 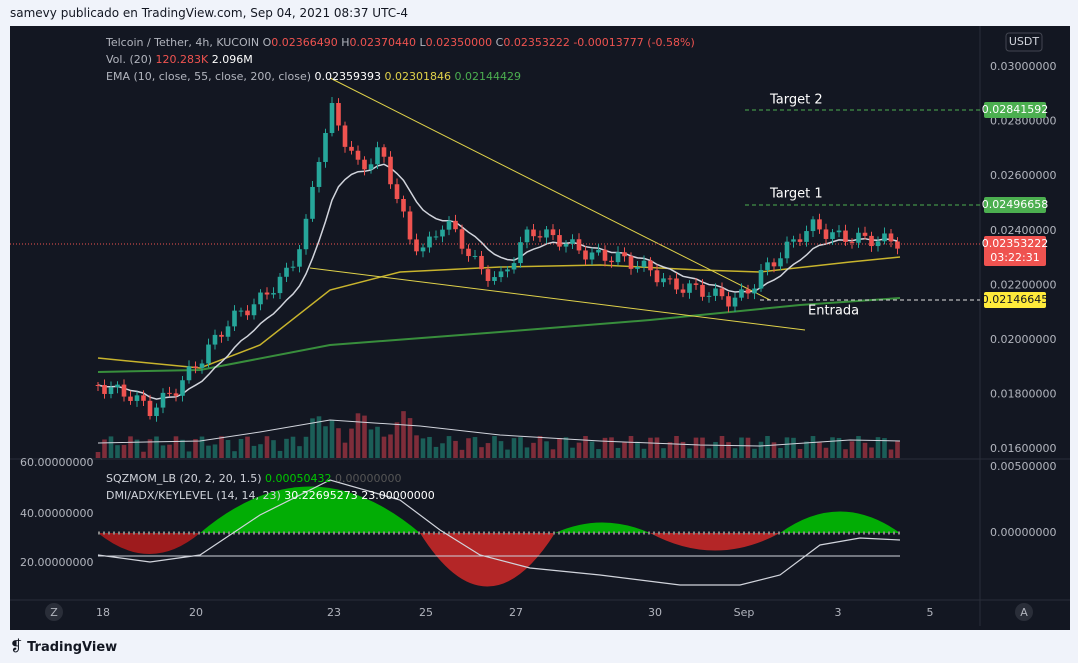 What do you see at coordinates (1024, 42) in the screenshot?
I see `currency-button` at bounding box center [1024, 42].